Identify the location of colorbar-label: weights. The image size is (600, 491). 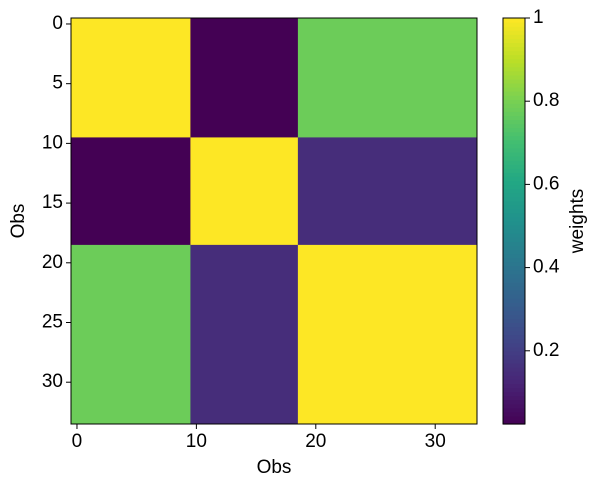
(577, 221).